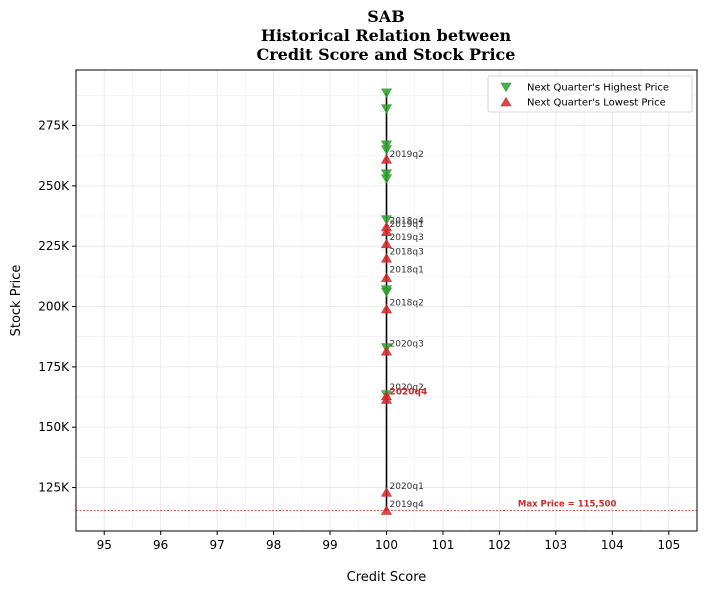  I want to click on y-tick-label: 150K, so click(54, 427).